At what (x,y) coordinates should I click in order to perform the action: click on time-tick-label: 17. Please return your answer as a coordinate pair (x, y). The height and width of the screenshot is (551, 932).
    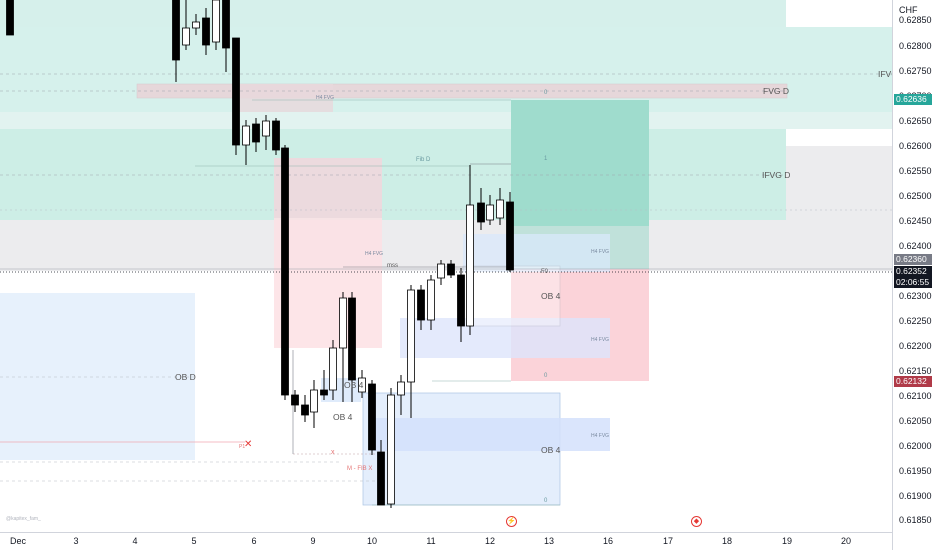
    Looking at the image, I should click on (668, 541).